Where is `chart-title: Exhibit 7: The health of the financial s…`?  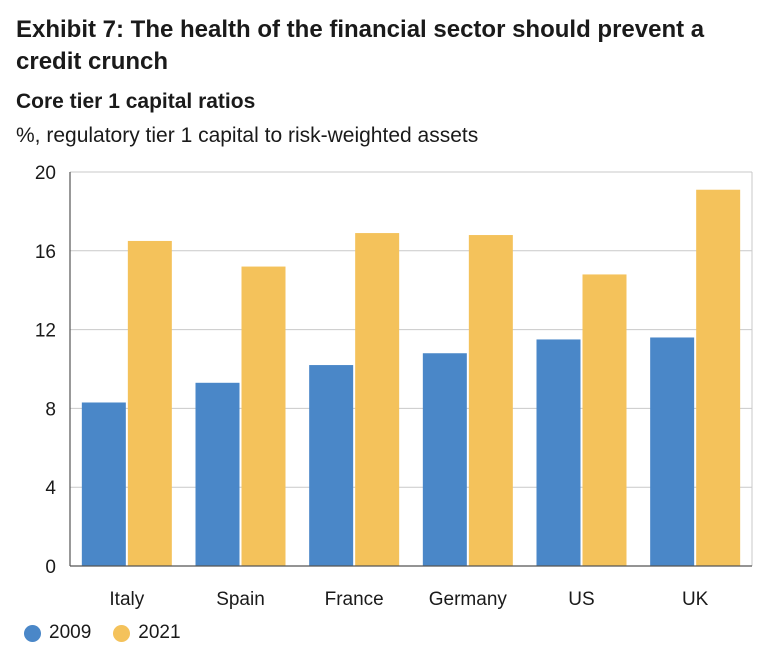
chart-title: Exhibit 7: The health of the financial s… is located at coordinates (360, 45).